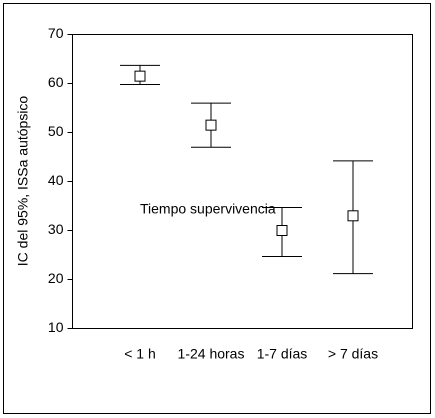 Image resolution: width=435 pixels, height=418 pixels. I want to click on y-tick-label: 10, so click(56, 327).